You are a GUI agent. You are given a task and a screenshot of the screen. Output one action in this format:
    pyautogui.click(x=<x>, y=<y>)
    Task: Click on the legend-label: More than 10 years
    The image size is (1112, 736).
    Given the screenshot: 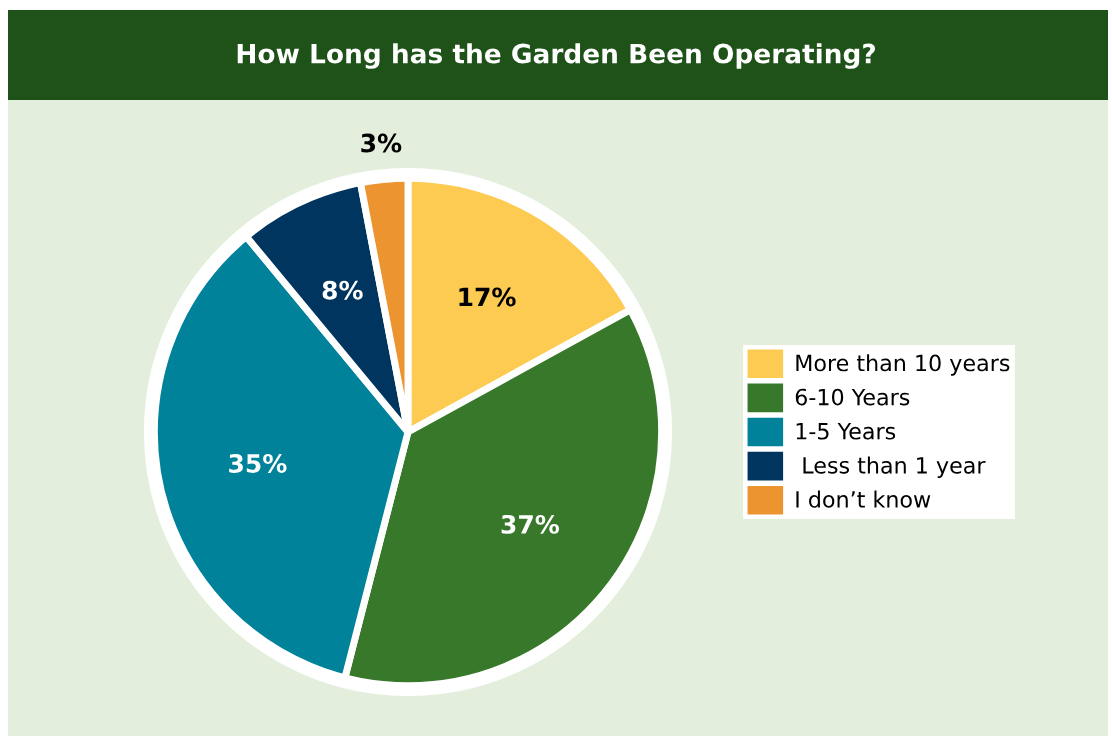 What is the action you would take?
    pyautogui.click(x=903, y=365)
    